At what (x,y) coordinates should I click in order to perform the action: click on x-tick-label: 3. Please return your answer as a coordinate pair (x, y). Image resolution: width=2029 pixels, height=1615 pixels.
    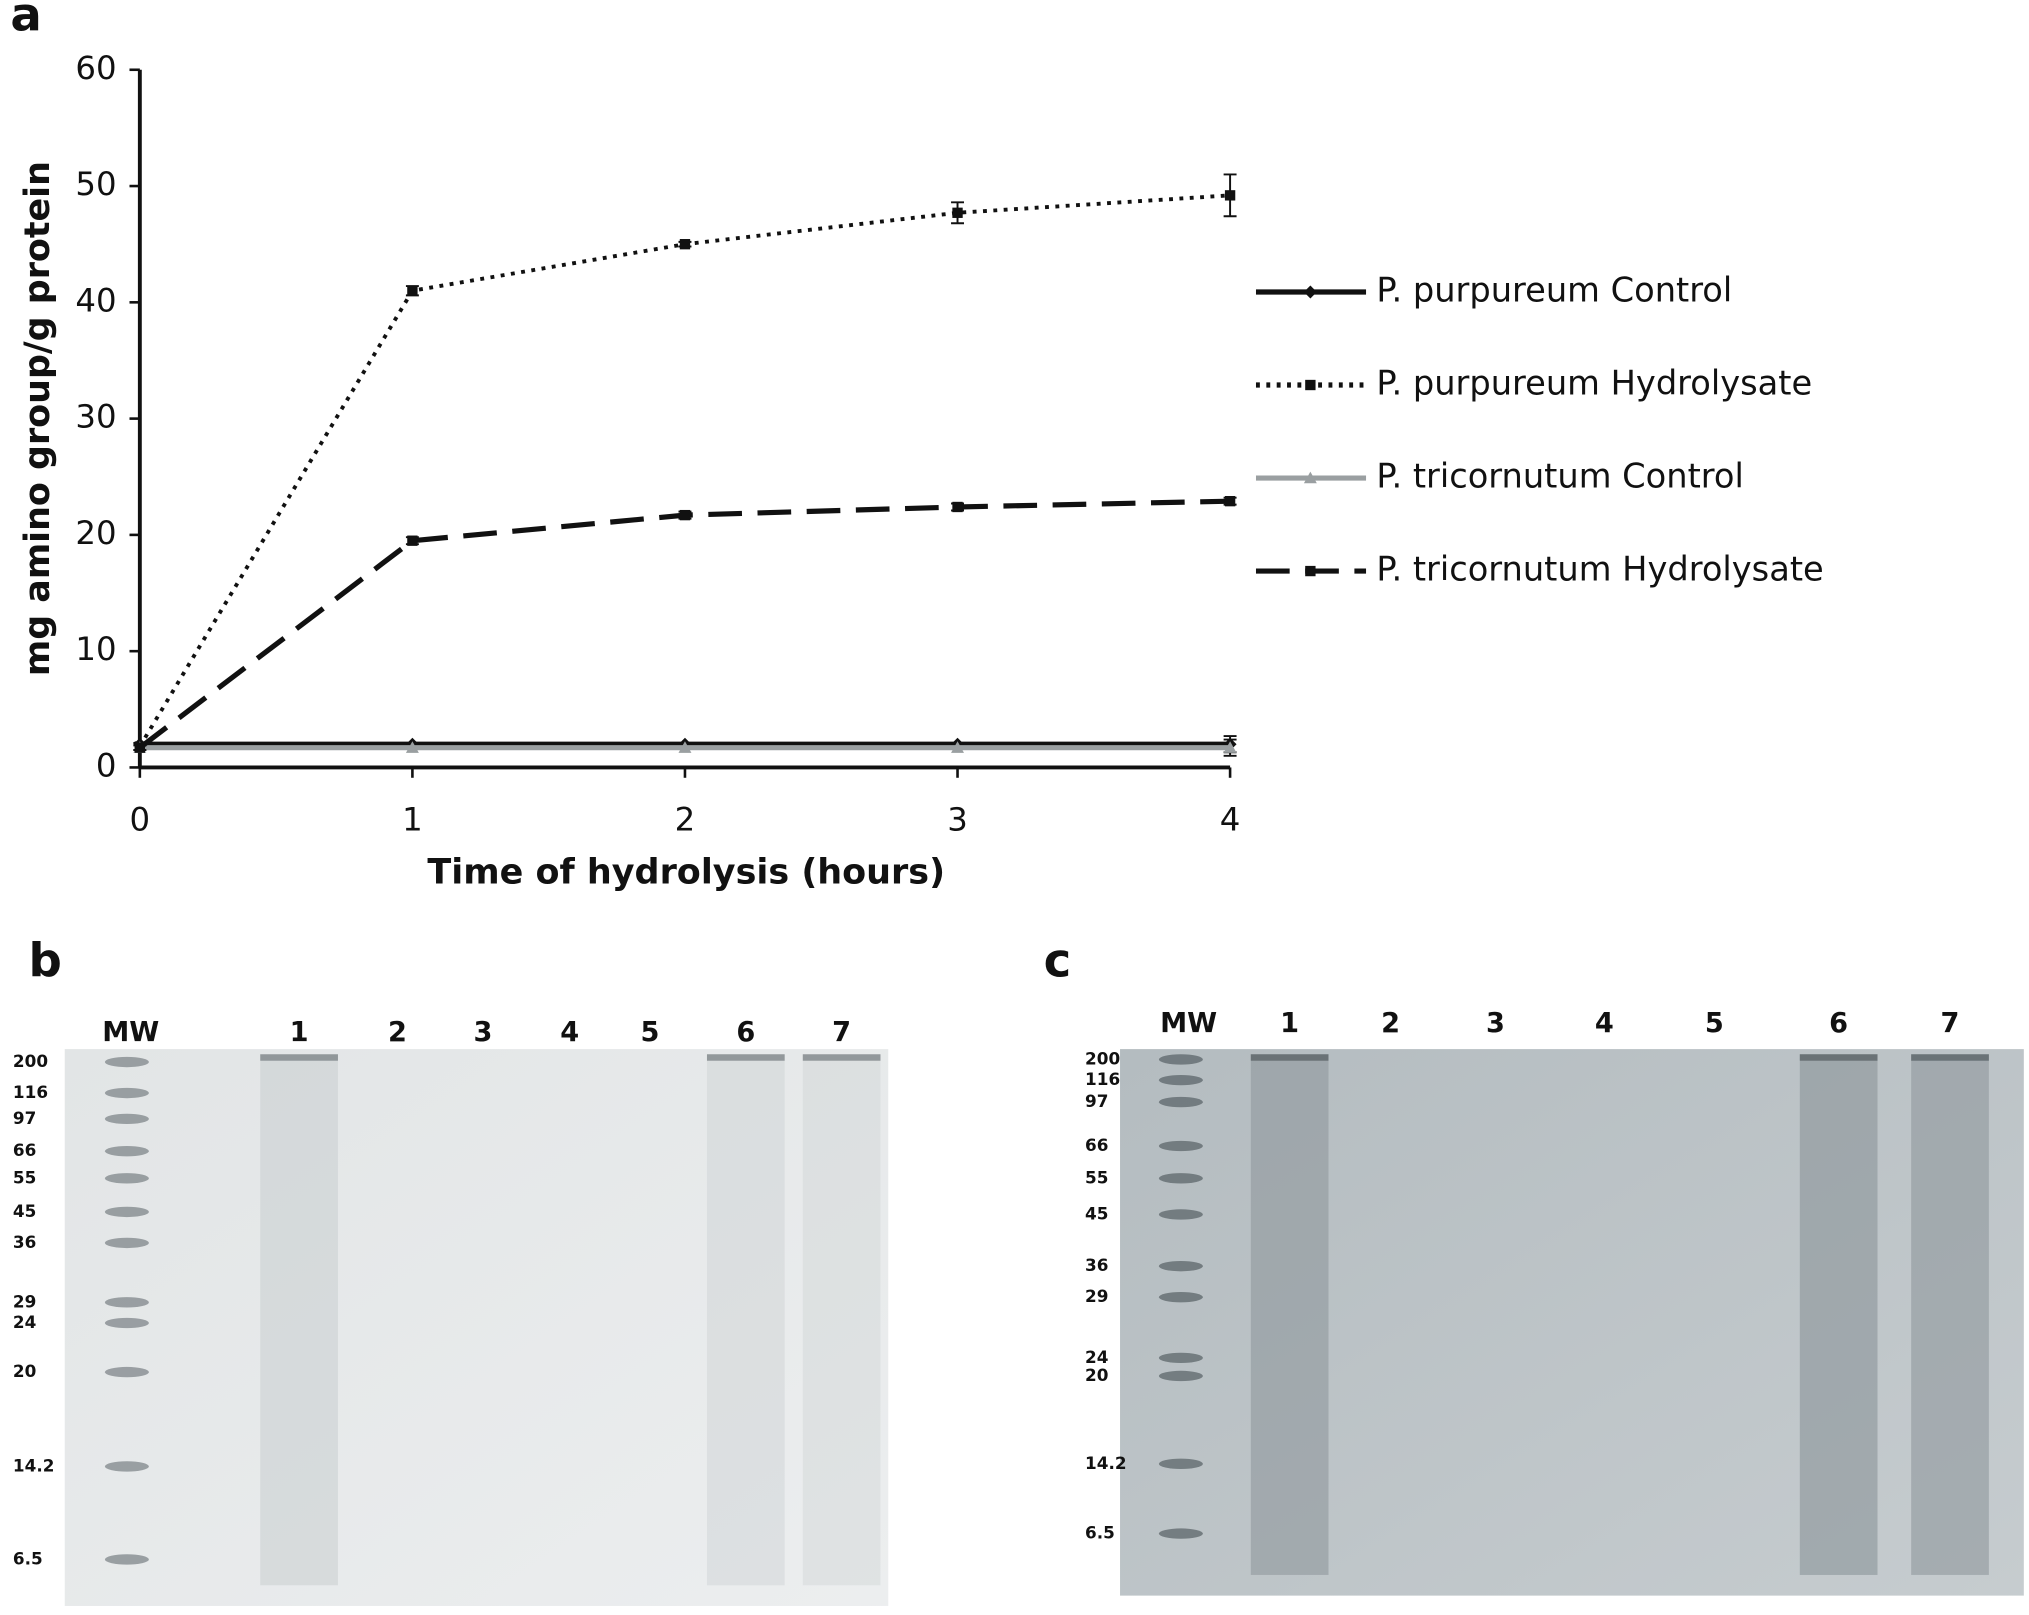
    Looking at the image, I should click on (957, 820).